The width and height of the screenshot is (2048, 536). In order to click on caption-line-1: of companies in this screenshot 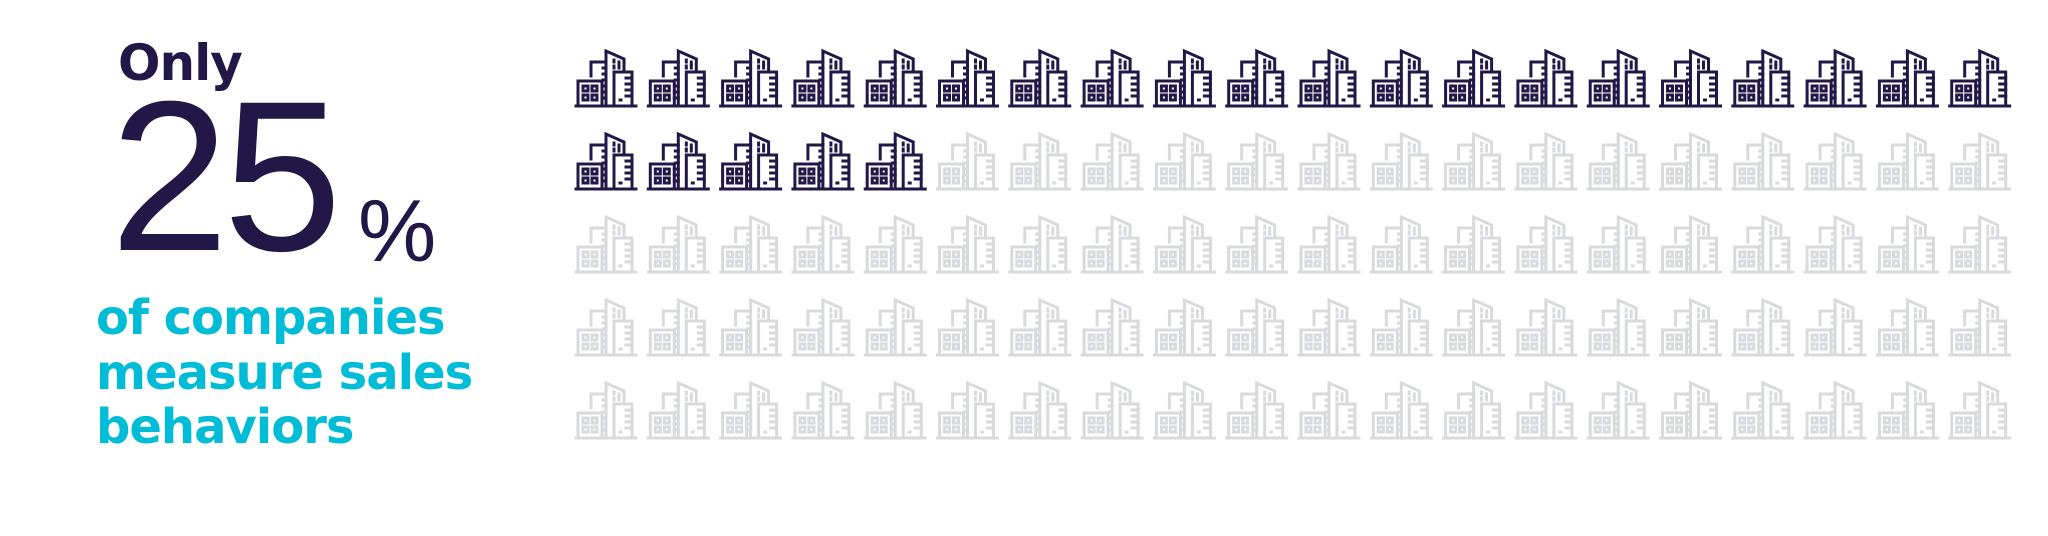, I will do `click(271, 318)`.